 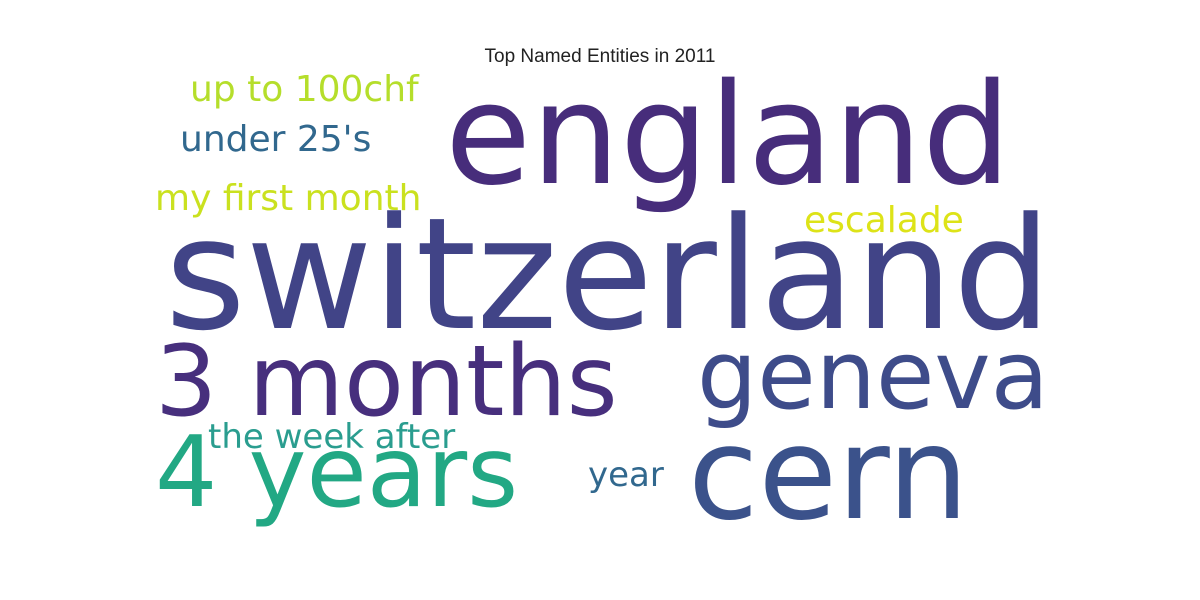 What do you see at coordinates (275, 139) in the screenshot?
I see `word-under-25-s: under 25's` at bounding box center [275, 139].